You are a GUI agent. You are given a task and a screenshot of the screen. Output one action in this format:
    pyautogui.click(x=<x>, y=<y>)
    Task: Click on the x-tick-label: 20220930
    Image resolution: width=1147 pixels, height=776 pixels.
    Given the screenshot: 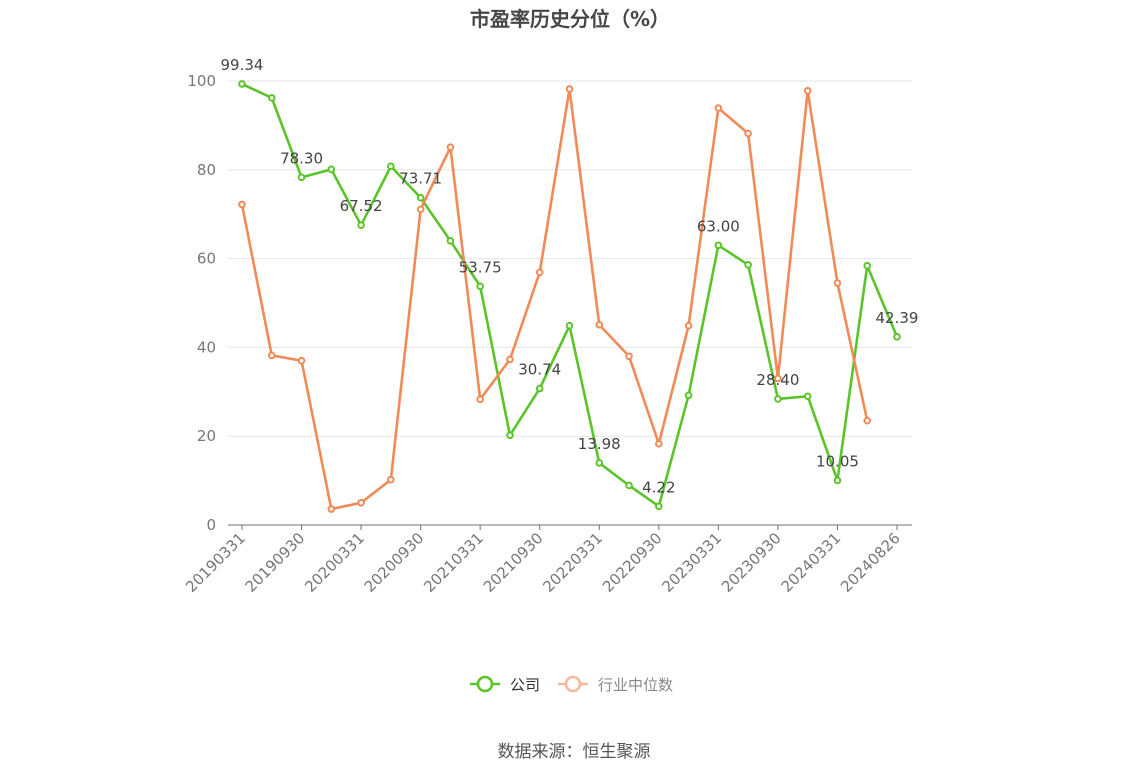 What is the action you would take?
    pyautogui.click(x=632, y=562)
    